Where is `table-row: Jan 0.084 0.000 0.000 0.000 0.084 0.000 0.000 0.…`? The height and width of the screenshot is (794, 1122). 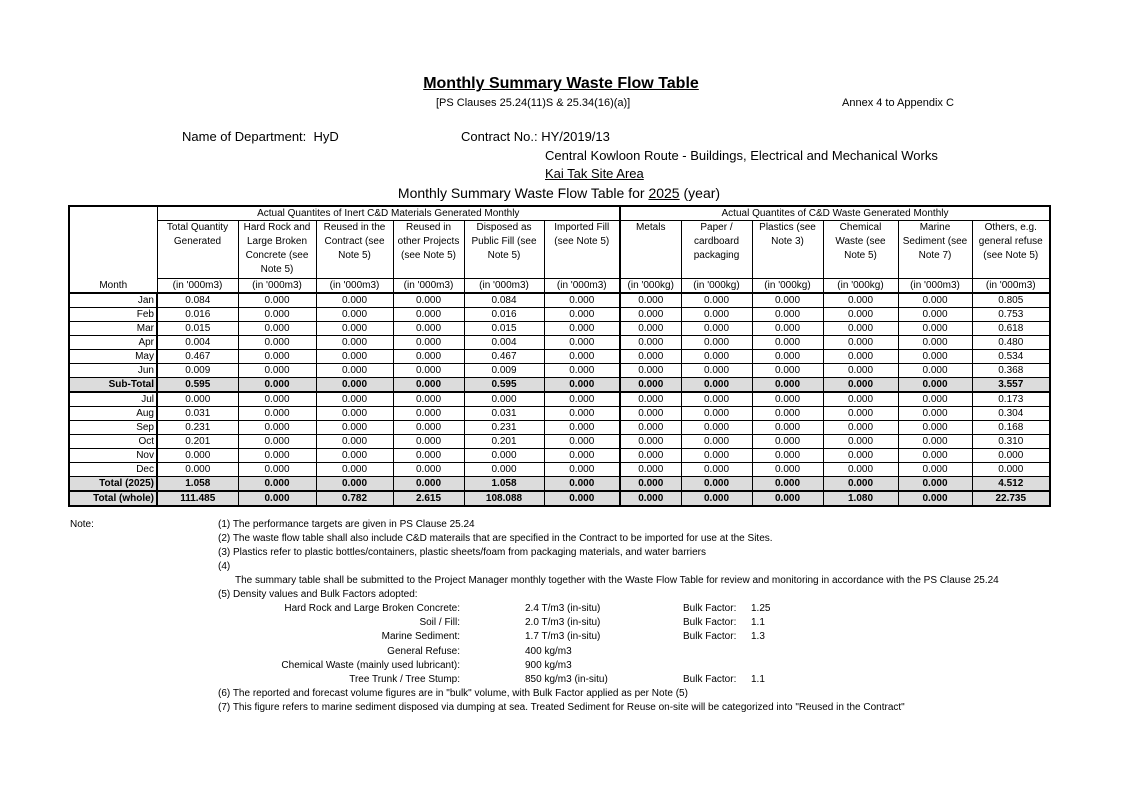 table-row: Jan 0.084 0.000 0.000 0.000 0.084 0.000 0.000 0.… is located at coordinates (559, 300).